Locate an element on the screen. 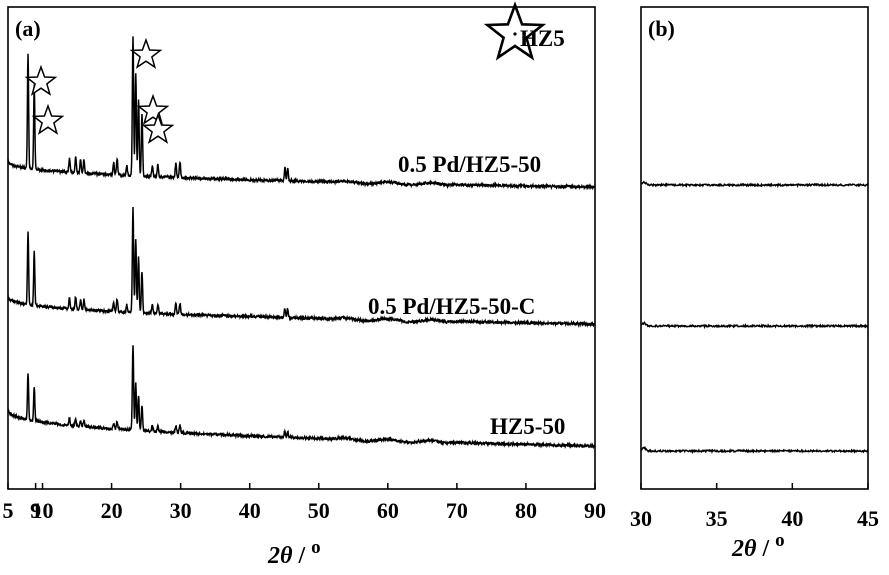  series-label-3: HZ5-50 is located at coordinates (527, 426).